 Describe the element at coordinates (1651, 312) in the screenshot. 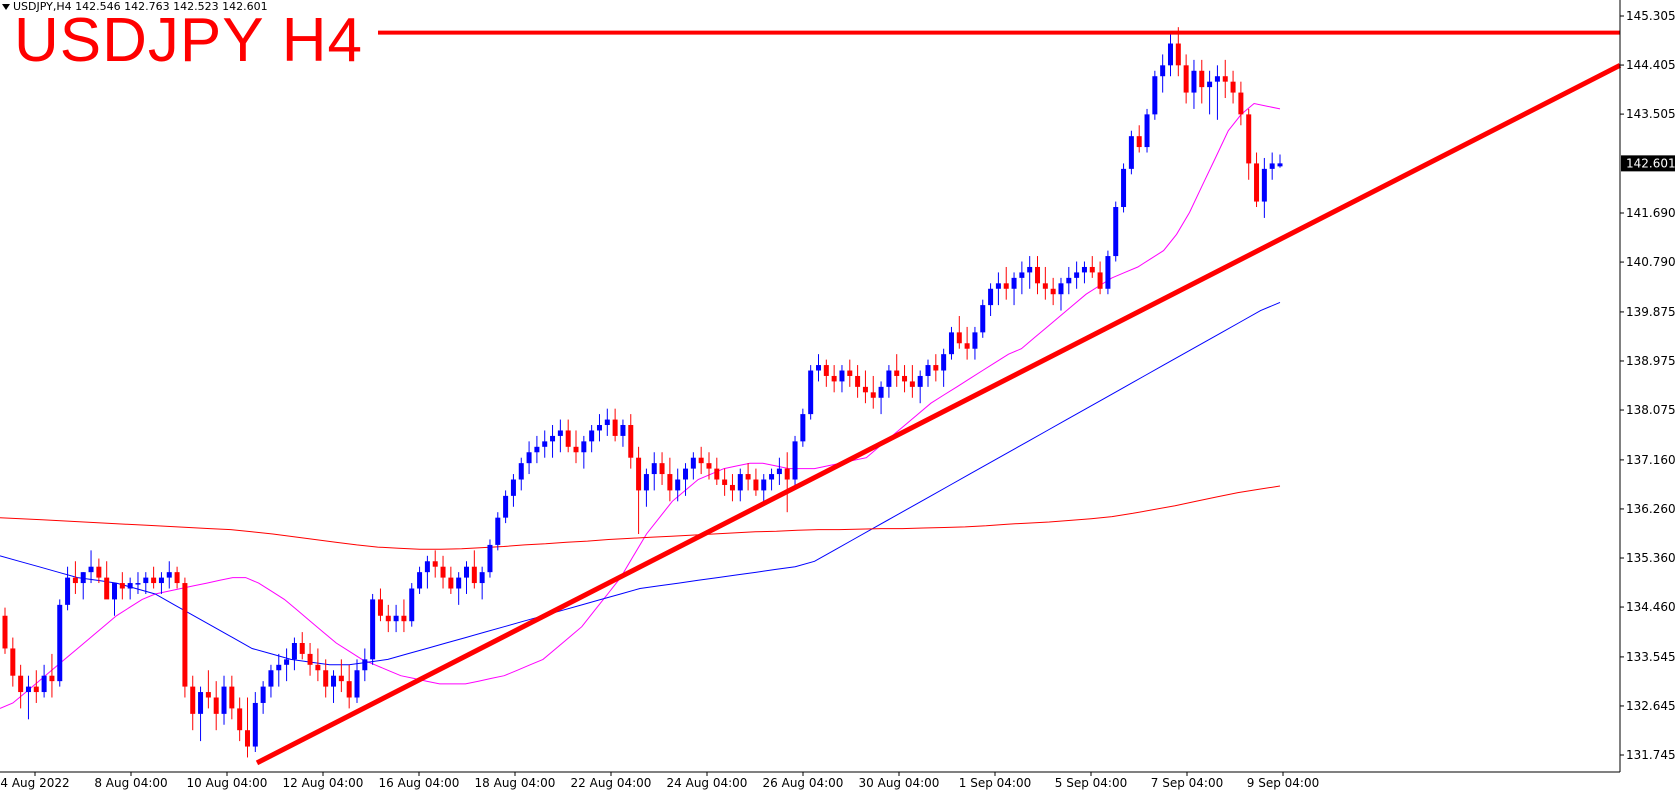

I see `y-tick-label: 139.875` at that location.